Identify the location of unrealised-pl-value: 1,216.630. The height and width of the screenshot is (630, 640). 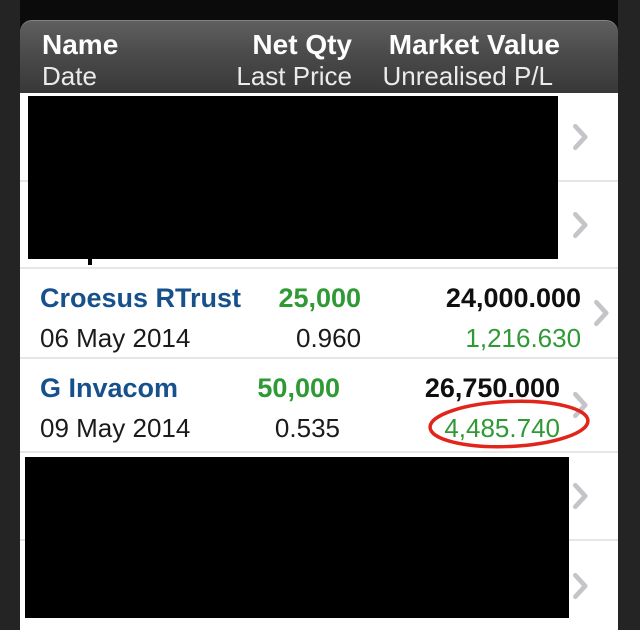
(523, 338).